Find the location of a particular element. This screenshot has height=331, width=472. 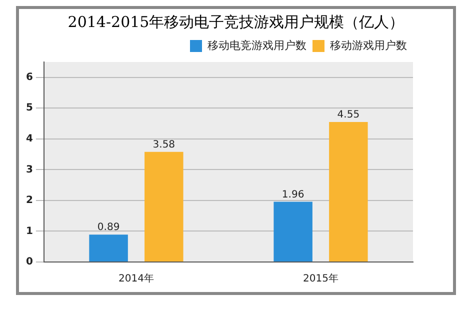

x-tick-label: 2015年 is located at coordinates (320, 278).